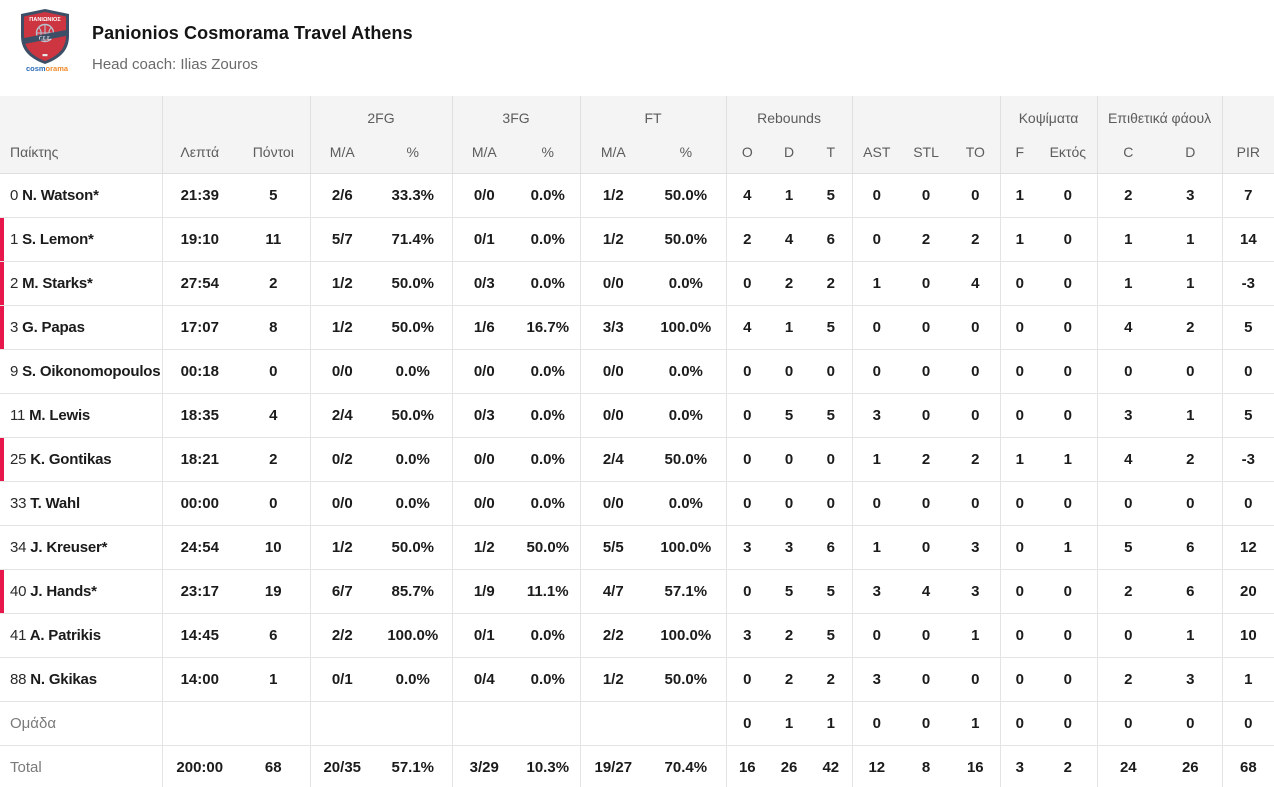 The width and height of the screenshot is (1274, 787). Describe the element at coordinates (548, 151) in the screenshot. I see `col-header-3fg-pct: %` at that location.